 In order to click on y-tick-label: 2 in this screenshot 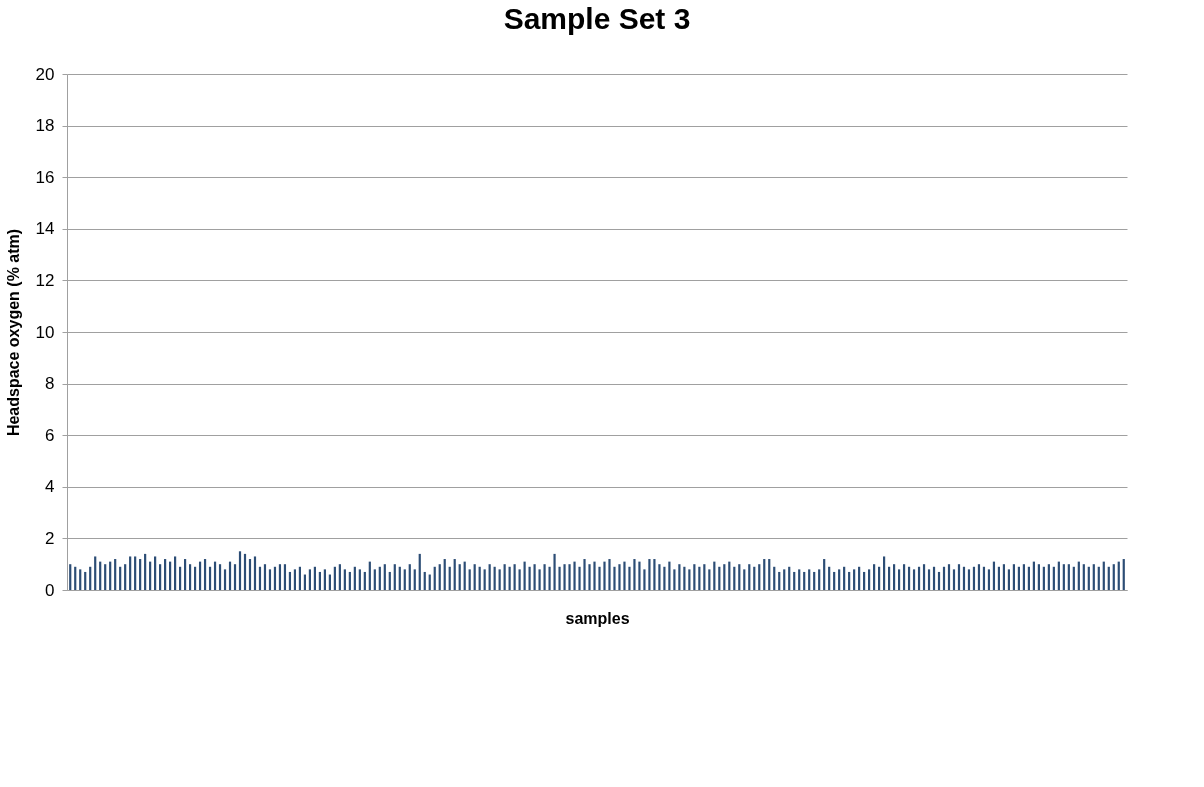, I will do `click(50, 538)`.